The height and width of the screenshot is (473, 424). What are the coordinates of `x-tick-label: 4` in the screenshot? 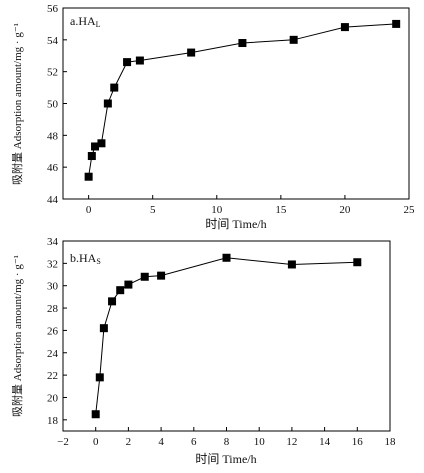 It's located at (161, 442).